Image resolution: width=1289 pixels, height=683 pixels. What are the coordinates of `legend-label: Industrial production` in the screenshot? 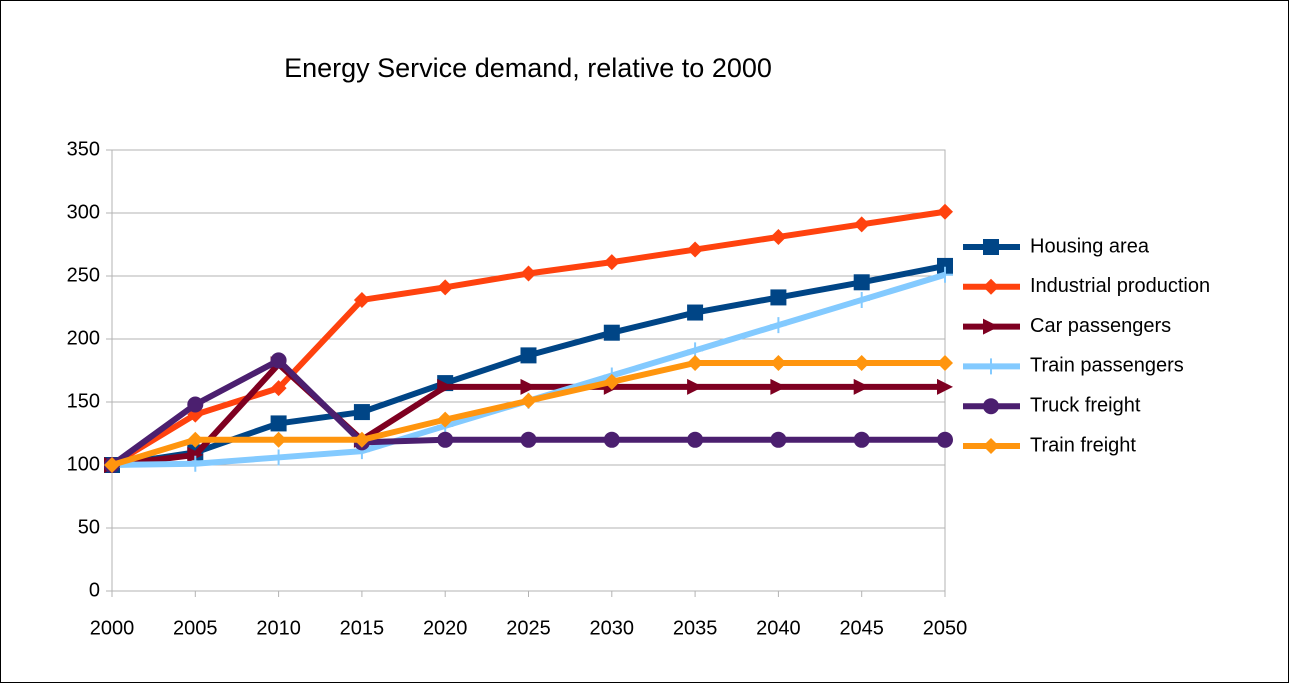 It's located at (1120, 286).